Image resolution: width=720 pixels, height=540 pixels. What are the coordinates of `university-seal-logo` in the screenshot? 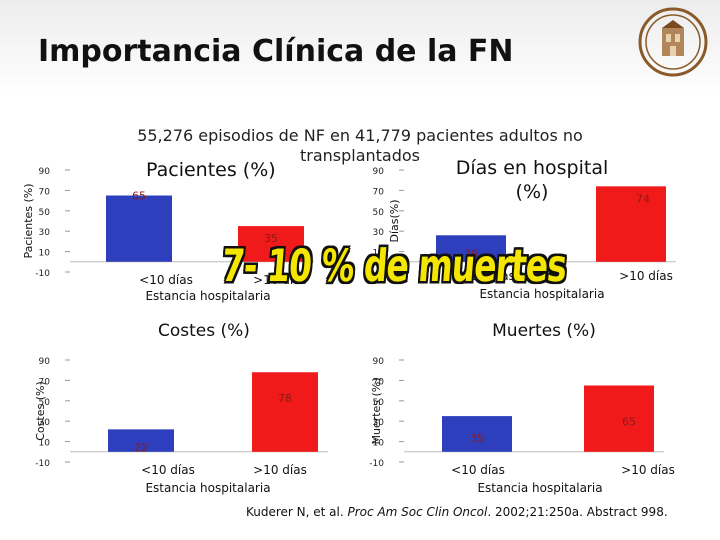 It's located at (673, 42).